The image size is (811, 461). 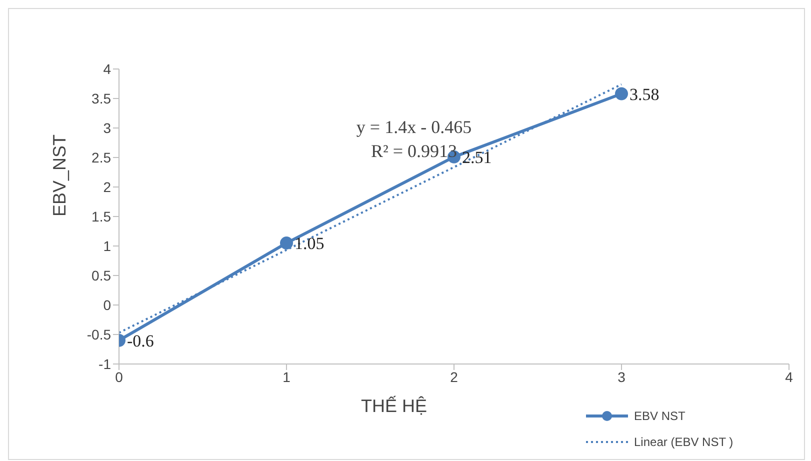 What do you see at coordinates (102, 216) in the screenshot?
I see `y-tick-label: 1.5` at bounding box center [102, 216].